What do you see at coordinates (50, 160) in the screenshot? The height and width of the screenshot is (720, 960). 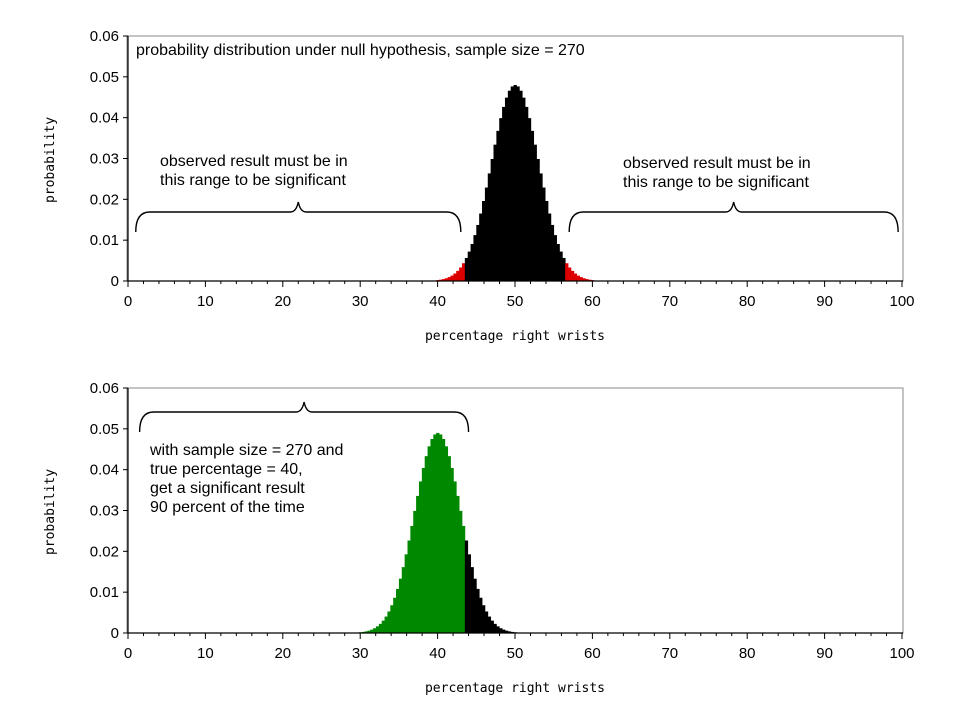 I see `y-axis-label: probability` at bounding box center [50, 160].